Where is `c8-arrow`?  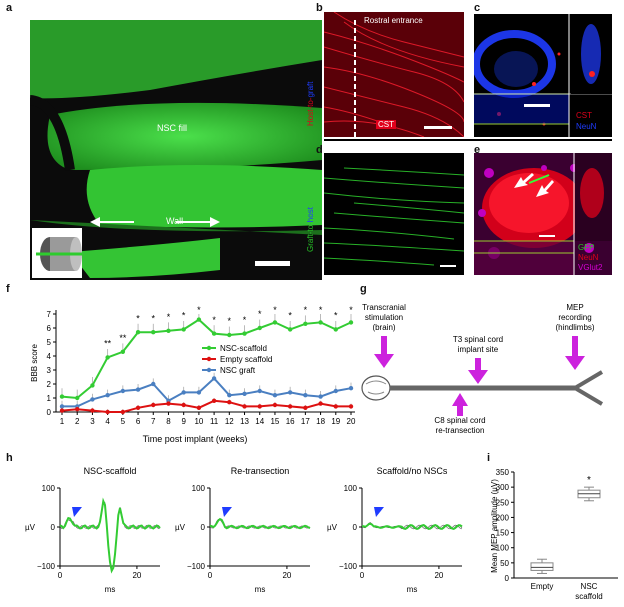 c8-arrow is located at coordinates (460, 404).